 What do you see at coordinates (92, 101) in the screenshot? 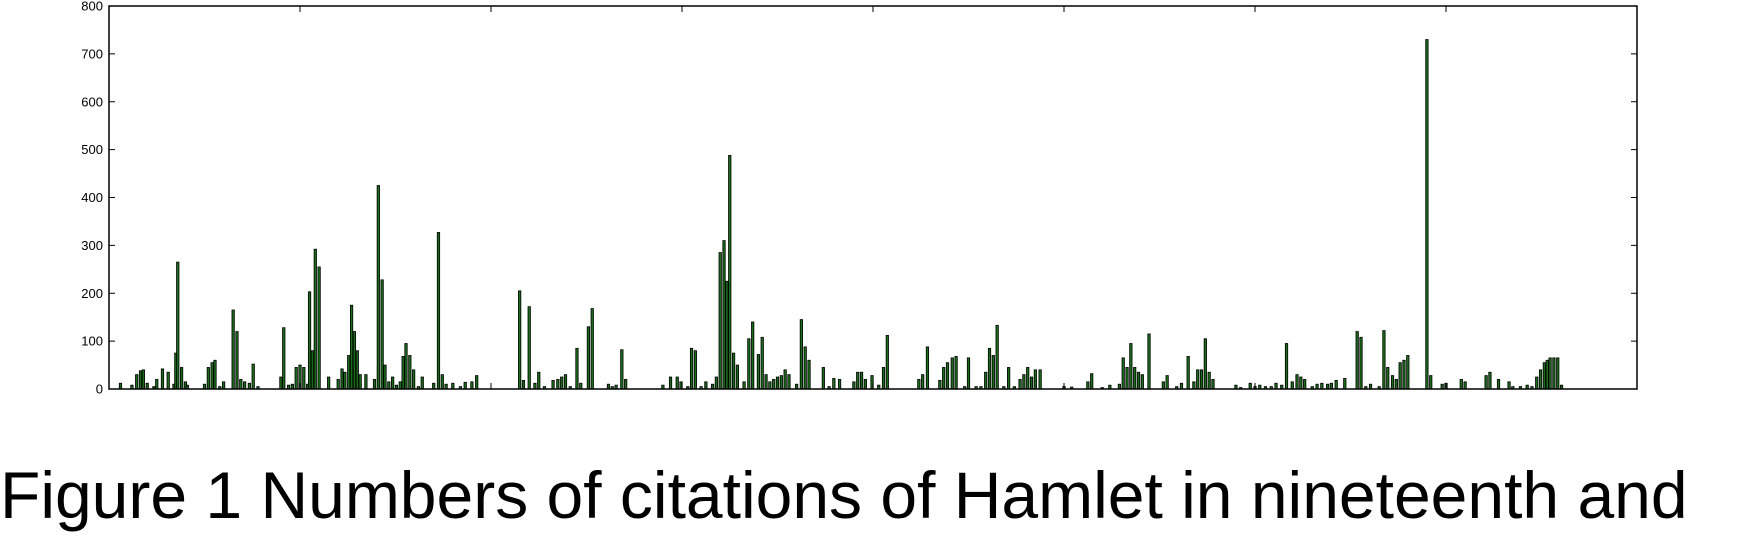
I see `y-tick-label: 600` at bounding box center [92, 101].